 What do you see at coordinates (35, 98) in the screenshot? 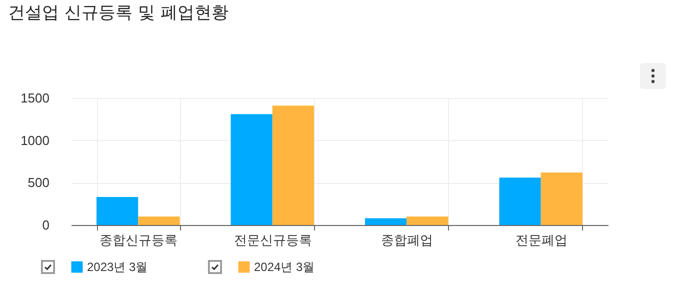
I see `y-tick-label: 1500` at bounding box center [35, 98].